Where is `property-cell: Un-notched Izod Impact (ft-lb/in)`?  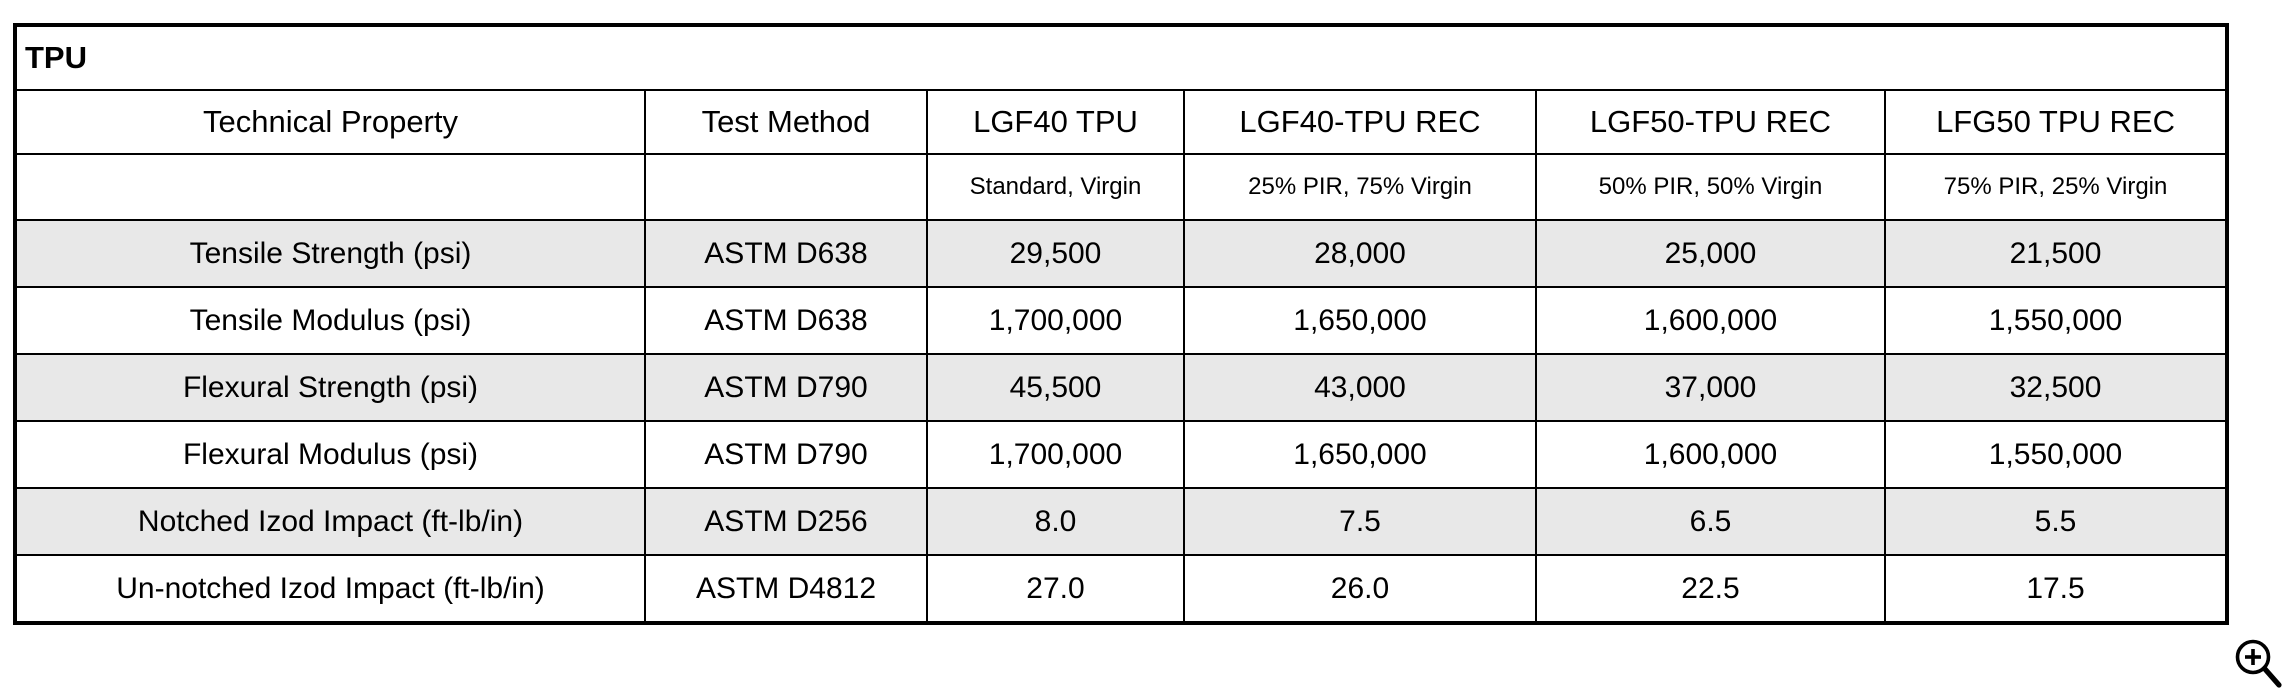
property-cell: Un-notched Izod Impact (ft-lb/in) is located at coordinates (330, 589).